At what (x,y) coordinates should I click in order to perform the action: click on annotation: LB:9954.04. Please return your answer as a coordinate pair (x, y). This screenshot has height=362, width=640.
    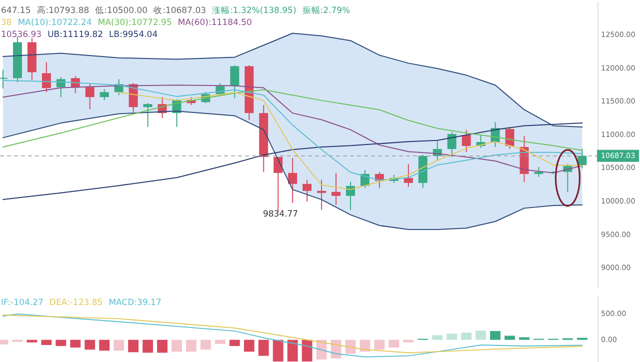
    Looking at the image, I should click on (133, 35).